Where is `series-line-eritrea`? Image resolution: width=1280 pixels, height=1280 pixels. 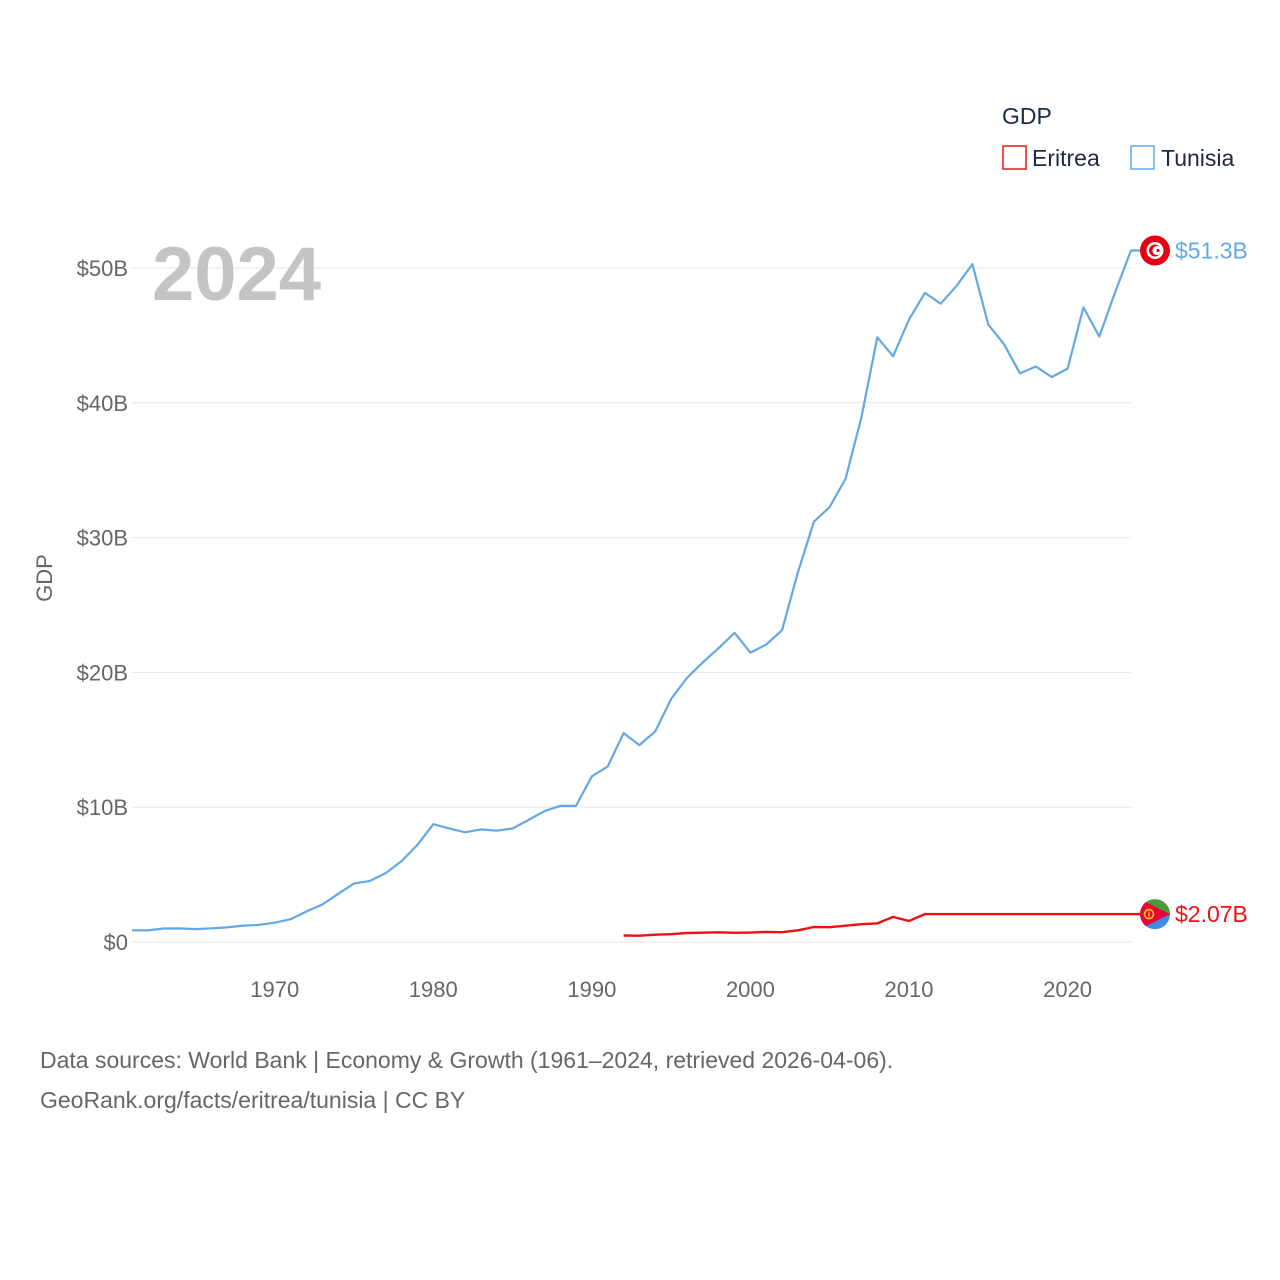
series-line-eritrea is located at coordinates (889, 924).